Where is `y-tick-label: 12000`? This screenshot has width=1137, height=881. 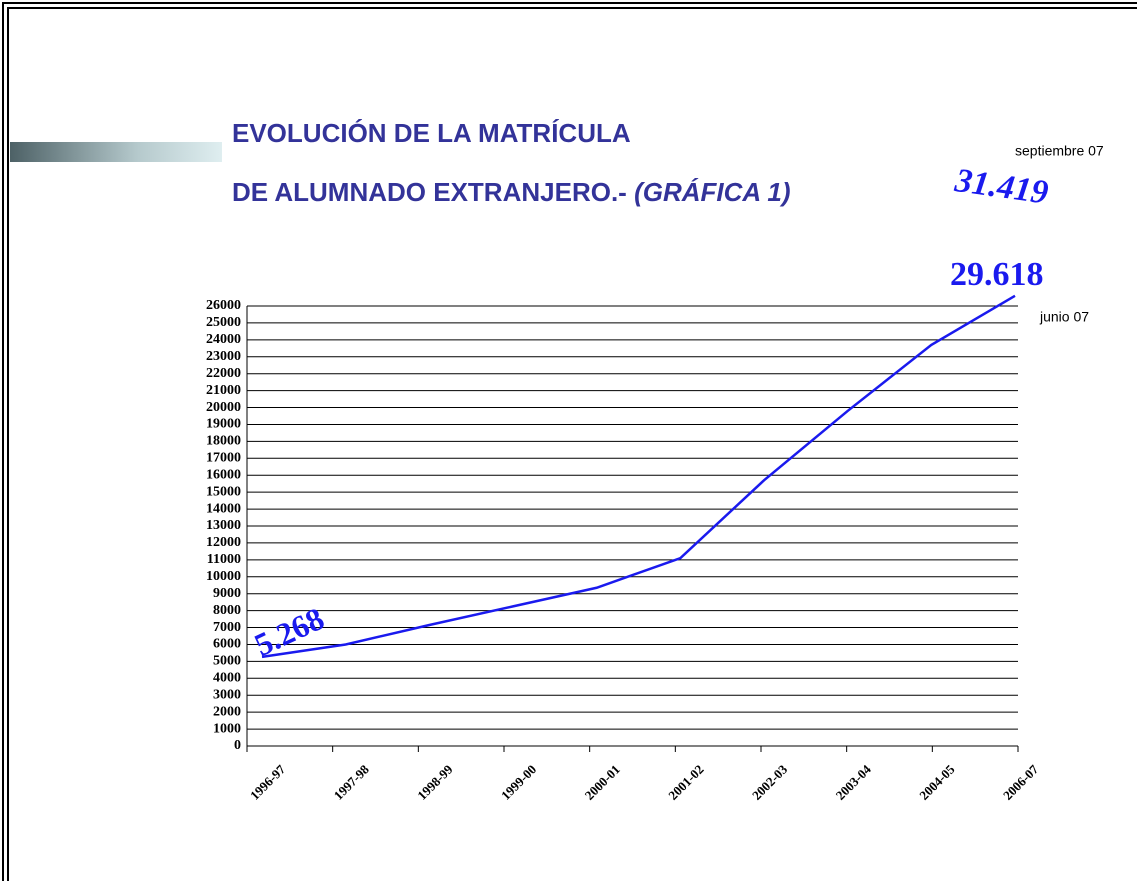
y-tick-label: 12000 is located at coordinates (223, 542).